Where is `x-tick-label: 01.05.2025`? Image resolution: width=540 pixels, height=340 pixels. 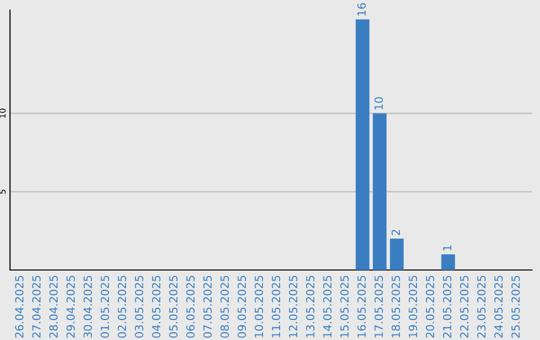
x-tick-label: 01.05.2025 is located at coordinates (105, 307).